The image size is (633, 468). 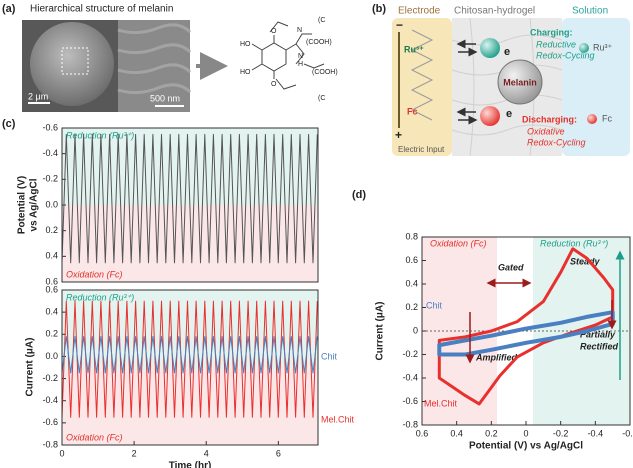 I want to click on terminal: +, so click(x=398, y=135).